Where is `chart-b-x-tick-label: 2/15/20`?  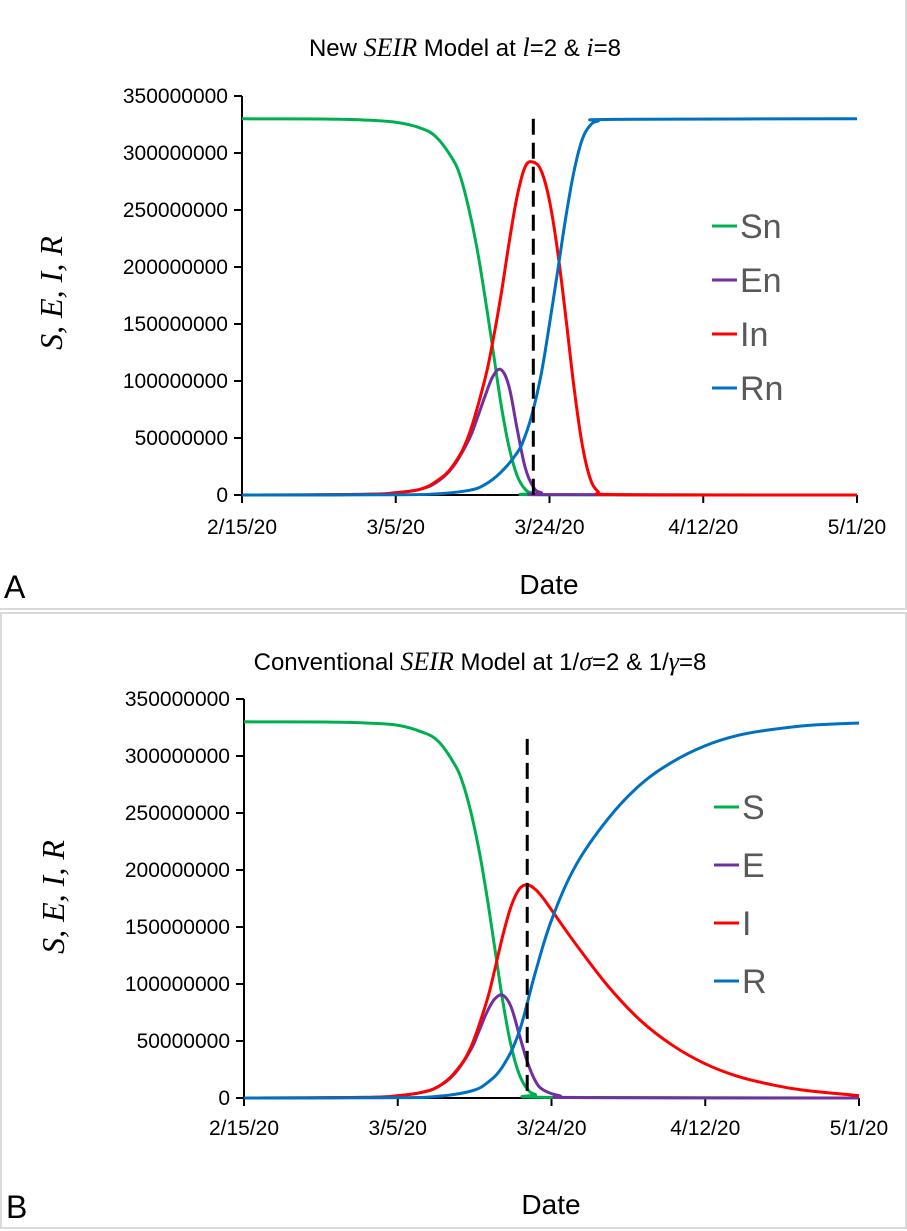
chart-b-x-tick-label: 2/15/20 is located at coordinates (244, 1128).